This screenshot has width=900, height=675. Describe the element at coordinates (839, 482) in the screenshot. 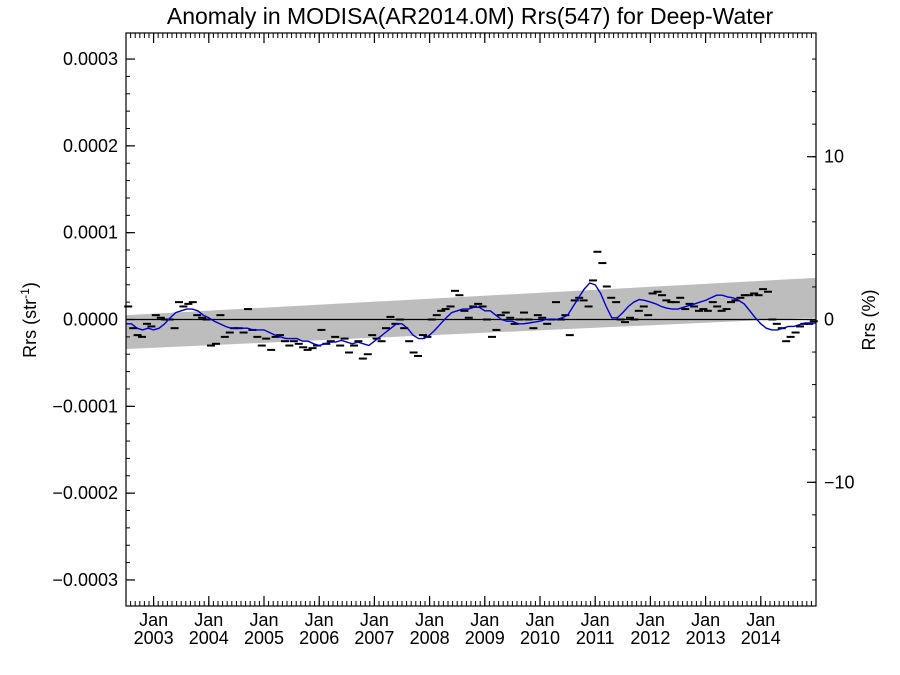

I see `y-tick-label-right: −10` at that location.